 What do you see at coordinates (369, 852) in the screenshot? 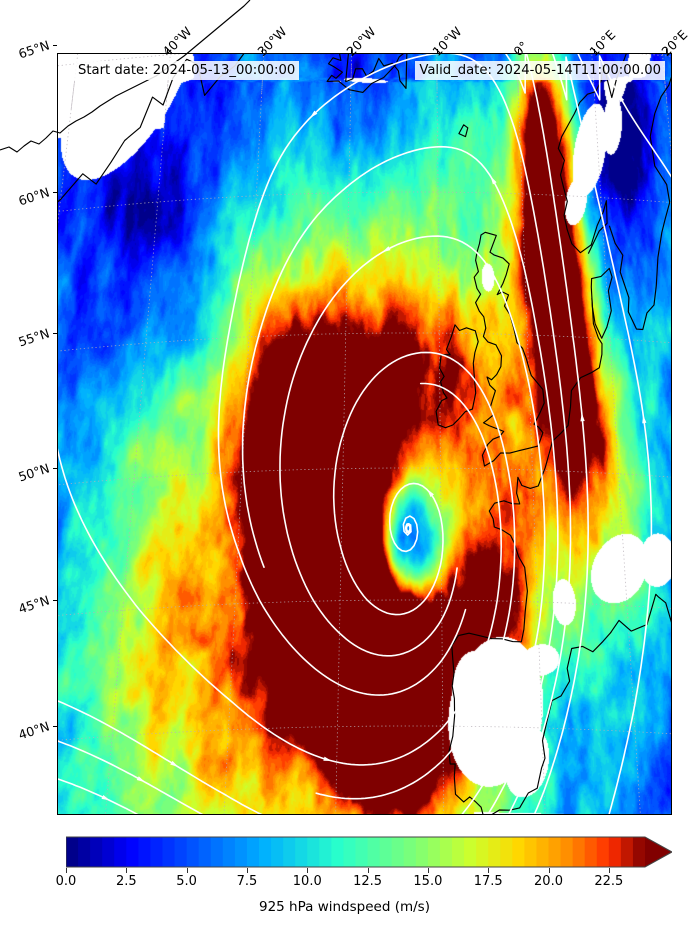
I see `colorbar-gradient` at bounding box center [369, 852].